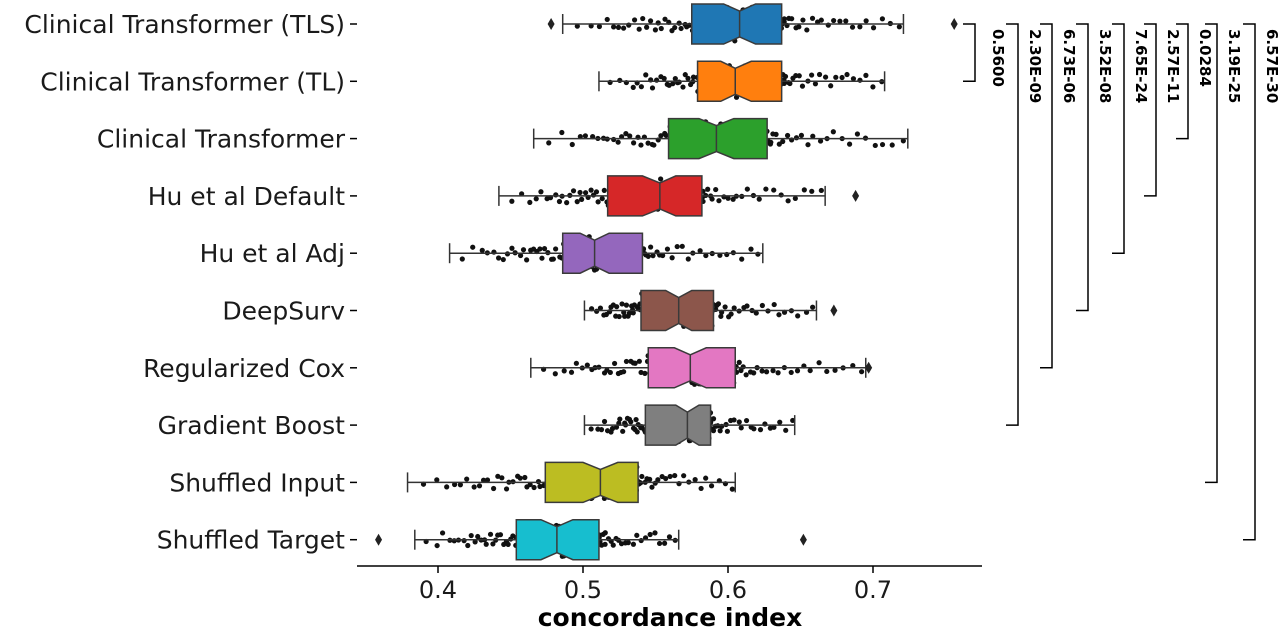 The image size is (1280, 632). Describe the element at coordinates (244, 368) in the screenshot. I see `category-label-regularized-cox: Regularized Cox` at that location.